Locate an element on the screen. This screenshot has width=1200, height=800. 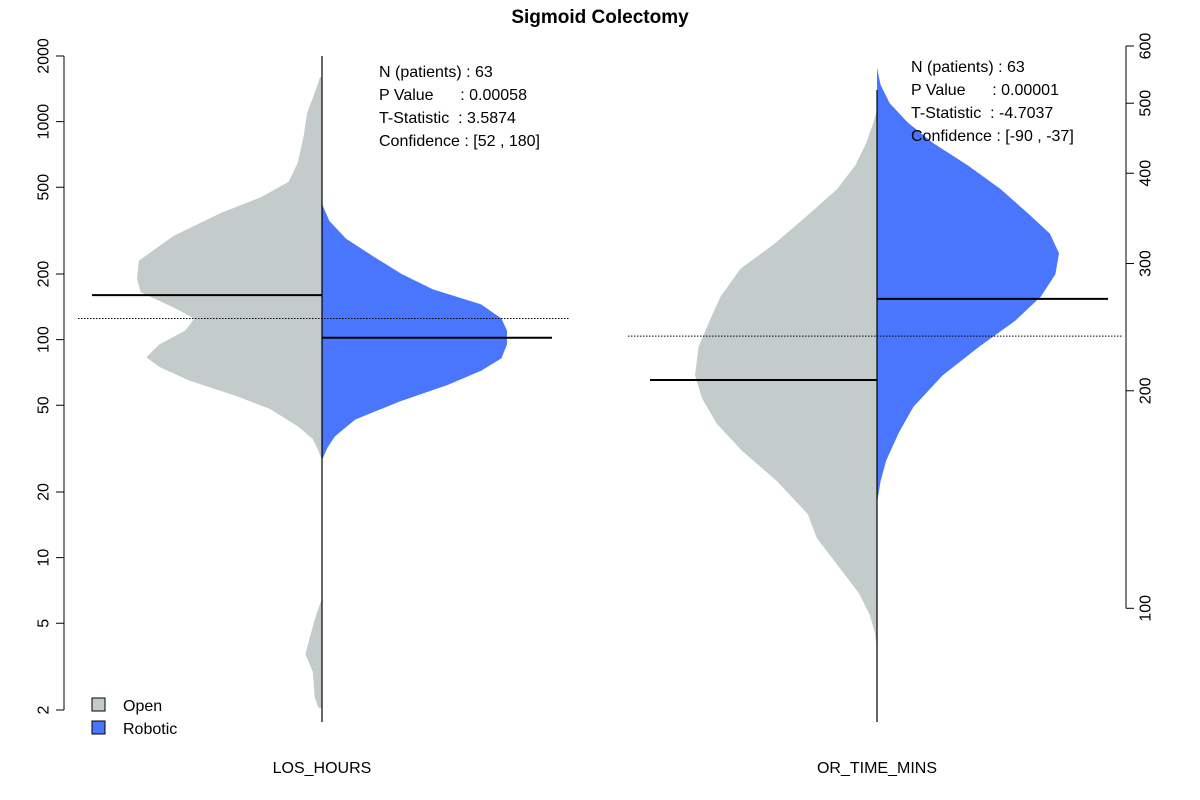
violin-open-los-hours is located at coordinates (229, 392).